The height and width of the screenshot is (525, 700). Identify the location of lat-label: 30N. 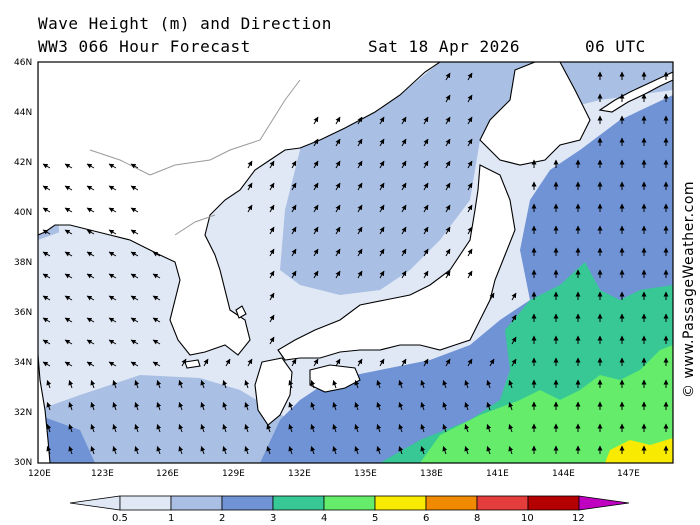
(23, 463).